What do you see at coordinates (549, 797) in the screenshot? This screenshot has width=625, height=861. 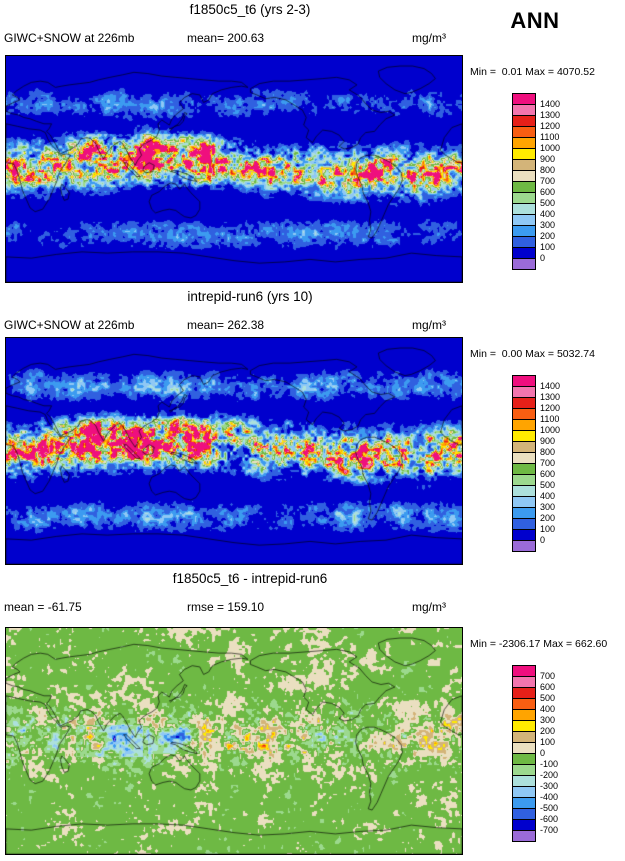 I see `colorbar-tick-label: -400` at bounding box center [549, 797].